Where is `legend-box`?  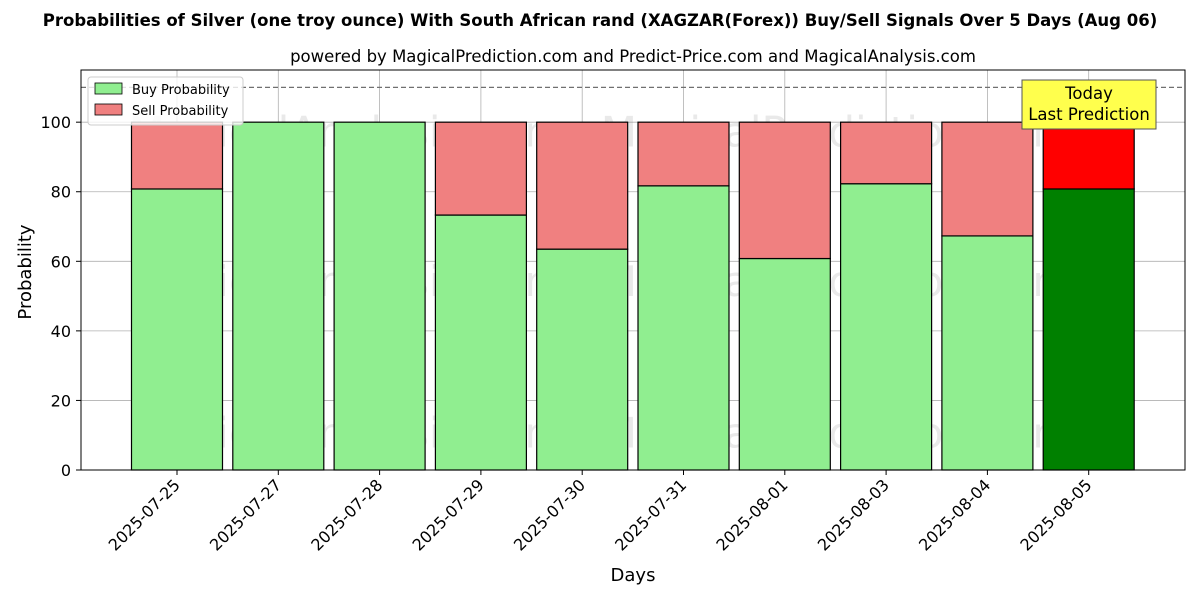 legend-box is located at coordinates (165, 101).